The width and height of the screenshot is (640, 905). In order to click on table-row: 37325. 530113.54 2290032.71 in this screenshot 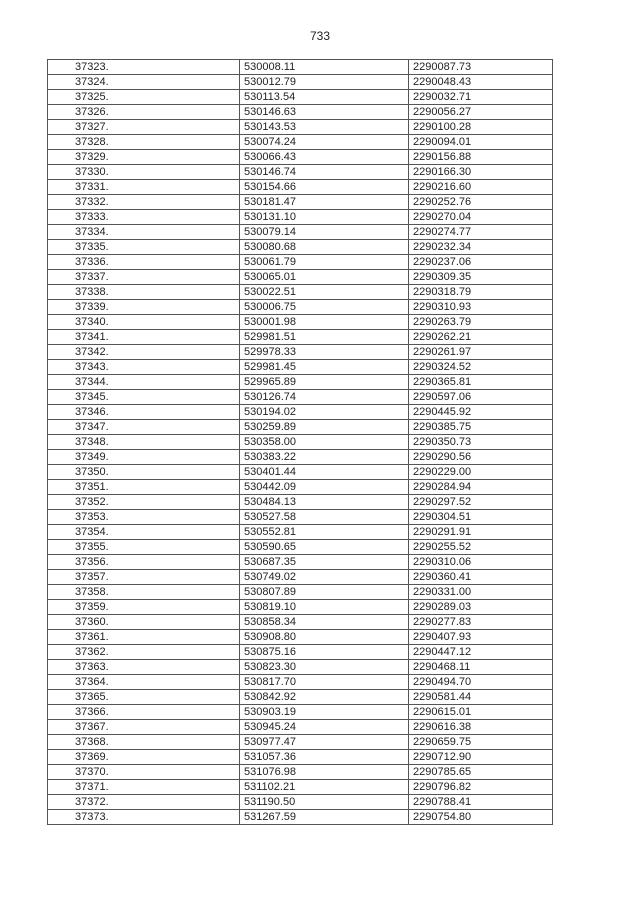, I will do `click(300, 97)`.